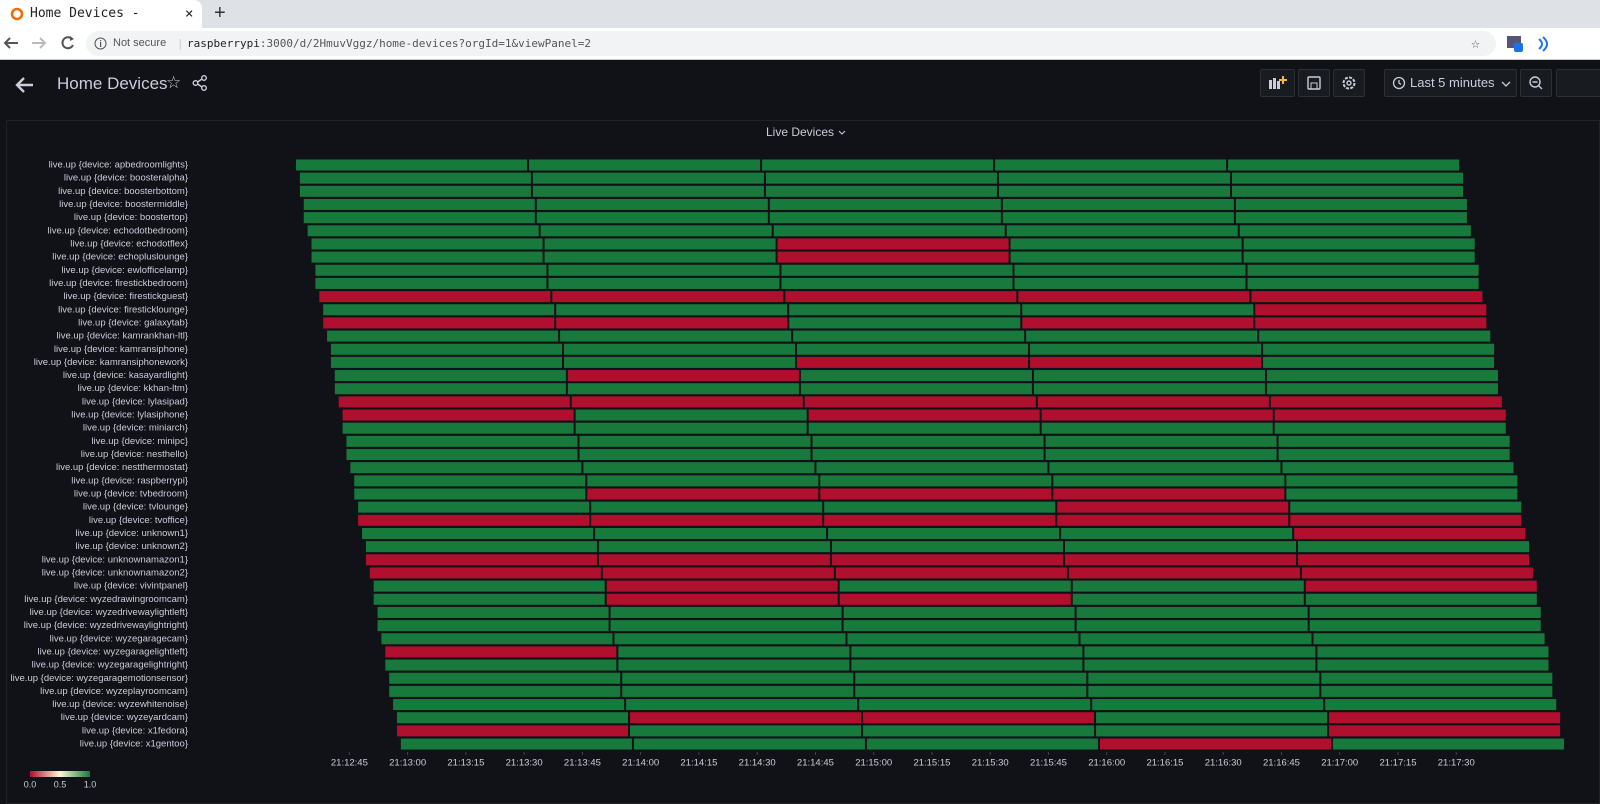  What do you see at coordinates (135, 730) in the screenshot?
I see `series-label: live.up {device: x1fedora}` at bounding box center [135, 730].